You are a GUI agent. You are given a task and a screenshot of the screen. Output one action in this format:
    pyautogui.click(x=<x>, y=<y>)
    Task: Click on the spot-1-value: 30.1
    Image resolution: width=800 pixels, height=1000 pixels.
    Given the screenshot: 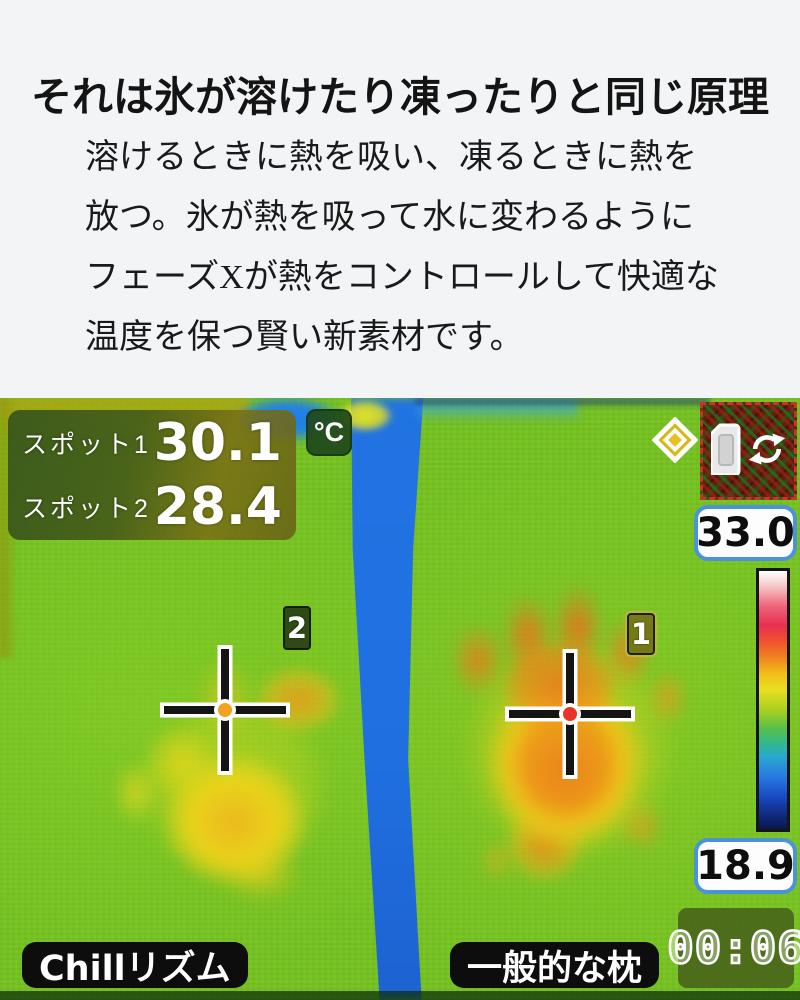 What is the action you would take?
    pyautogui.click(x=217, y=443)
    